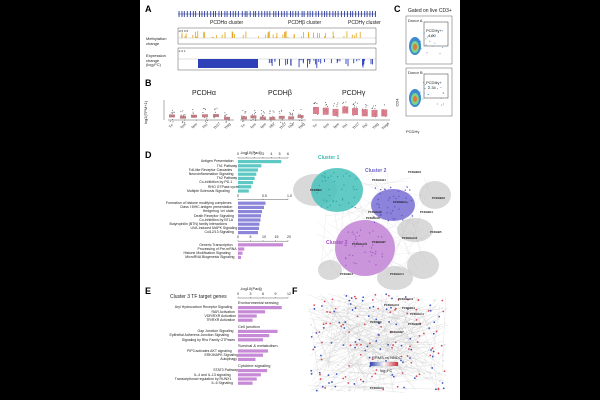 This screenshot has height=400, width=600. What do you see at coordinates (214, 215) in the screenshot?
I see `term-label: Death Receptor Signaling` at bounding box center [214, 215].